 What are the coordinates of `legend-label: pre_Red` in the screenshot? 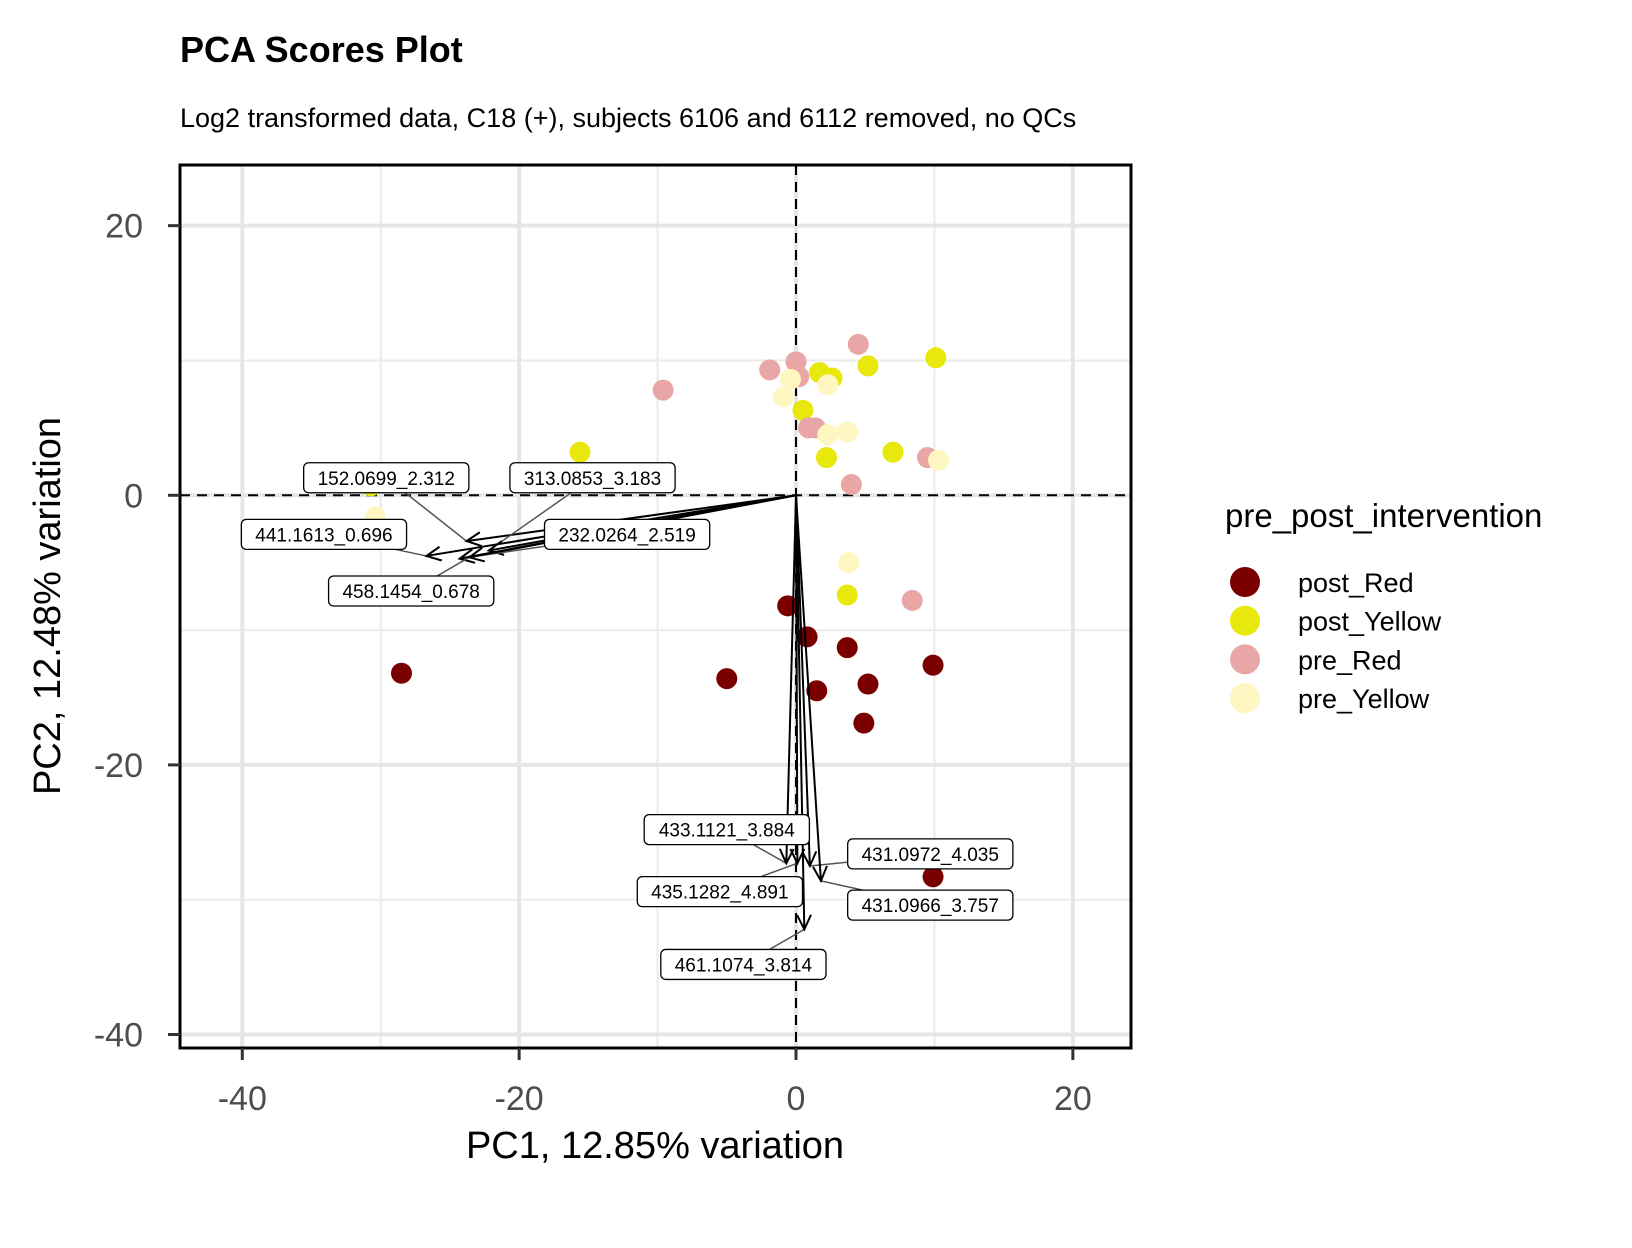 It's located at (1350, 660).